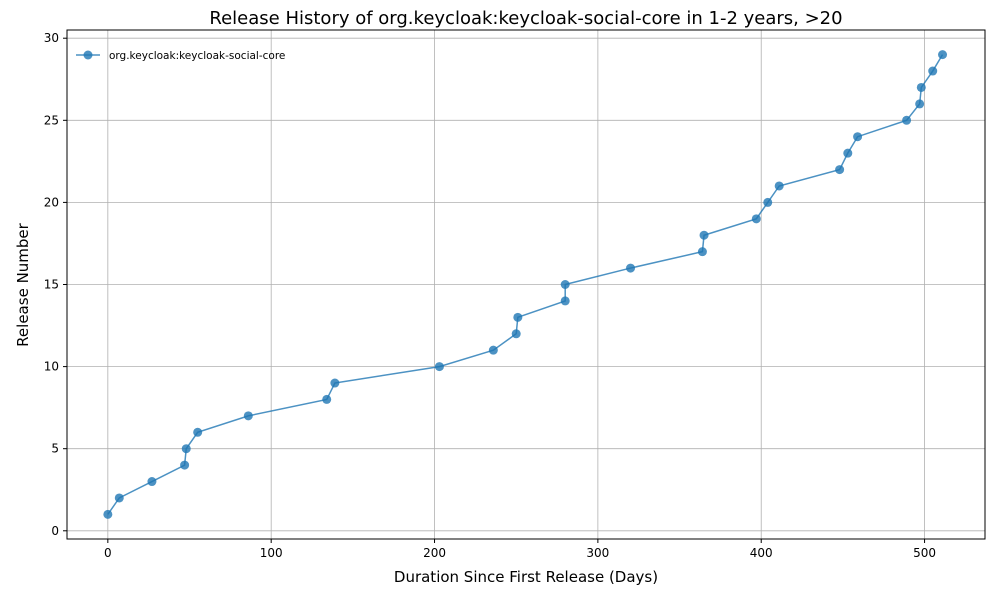 The height and width of the screenshot is (604, 1000). Describe the element at coordinates (51, 38) in the screenshot. I see `y-tick-label: 30` at that location.